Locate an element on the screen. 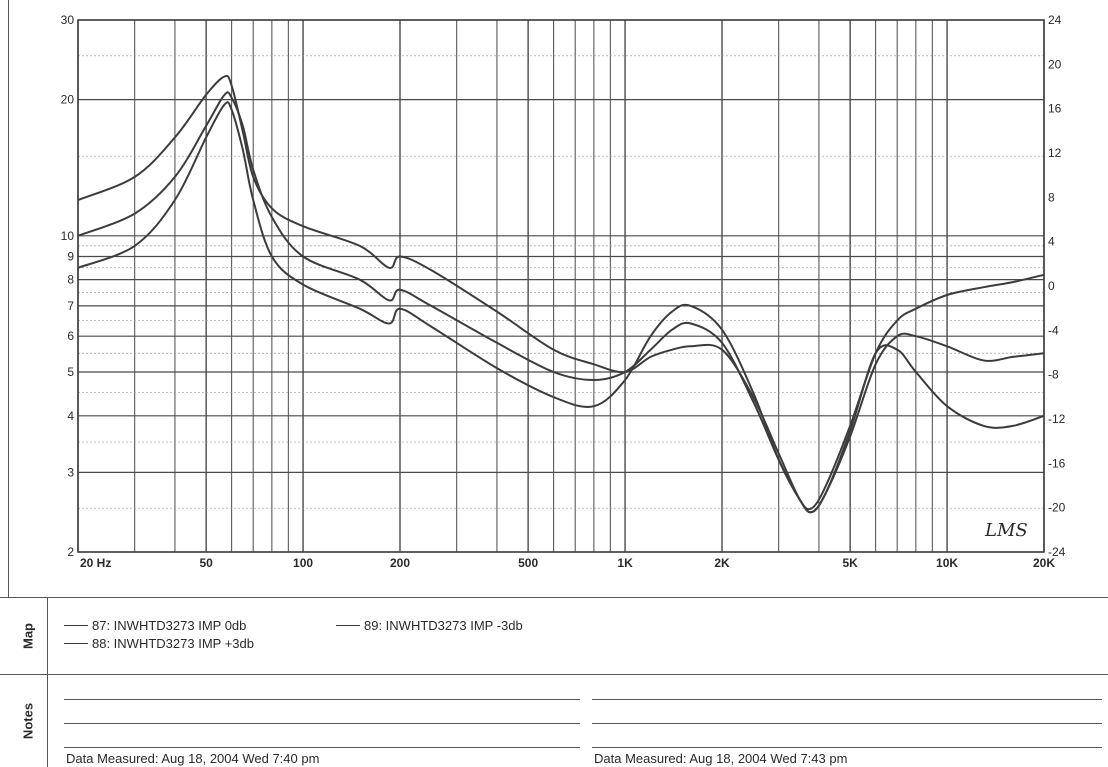 The image size is (1108, 767). x-tick-label: 200 is located at coordinates (400, 563).